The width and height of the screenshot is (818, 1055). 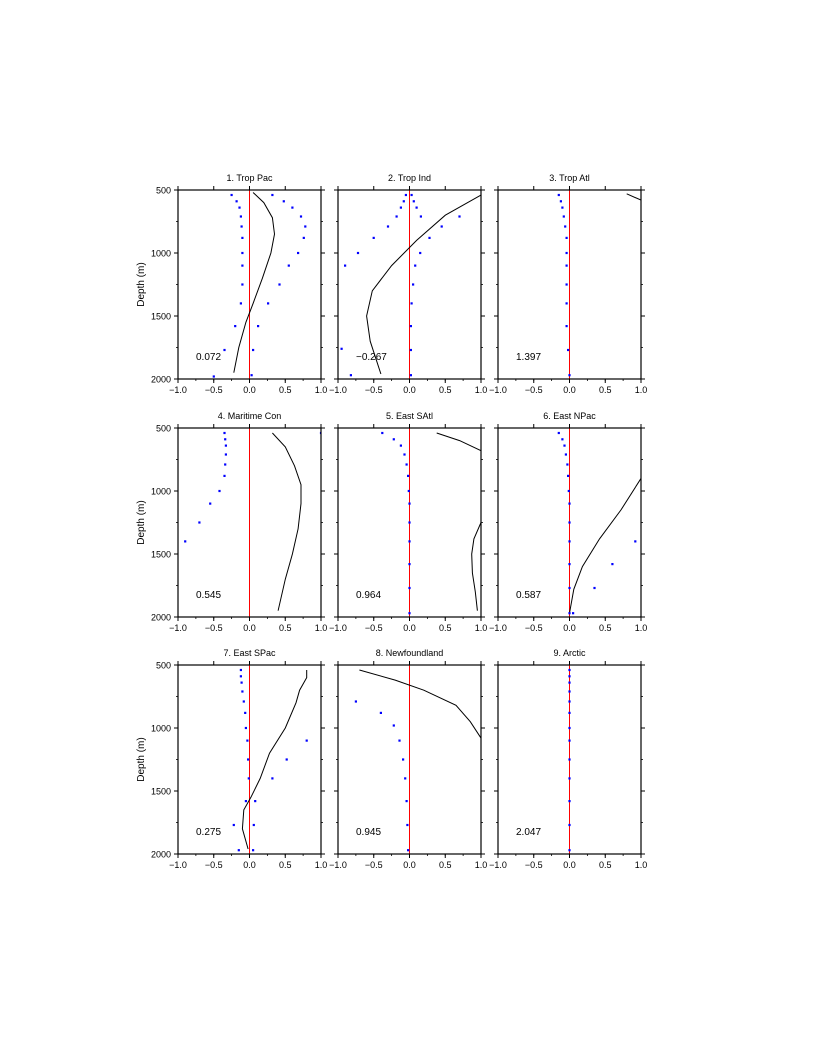 I want to click on panel-value-label: 0.072, so click(x=208, y=357).